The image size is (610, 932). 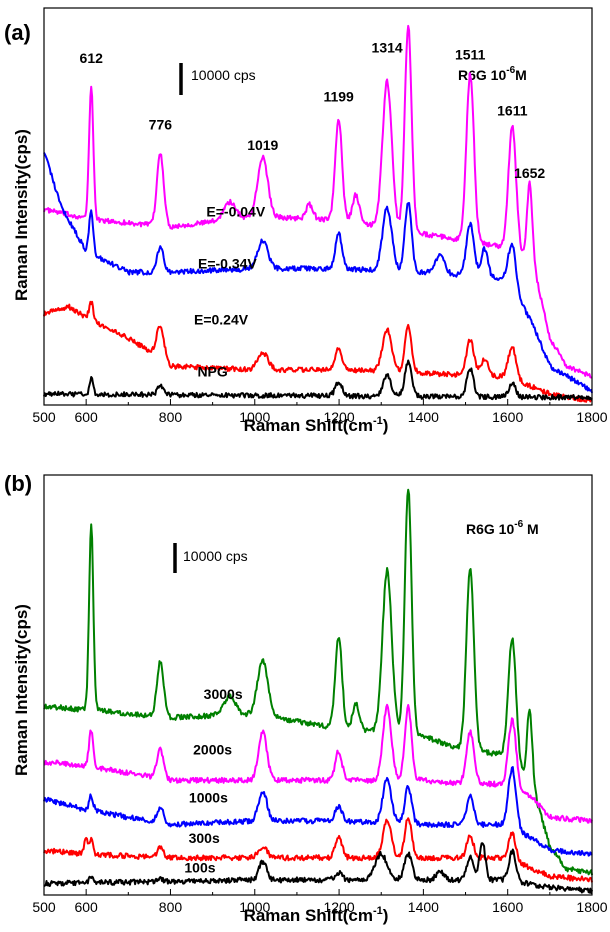 What do you see at coordinates (318, 763) in the screenshot?
I see `series-line-2000s` at bounding box center [318, 763].